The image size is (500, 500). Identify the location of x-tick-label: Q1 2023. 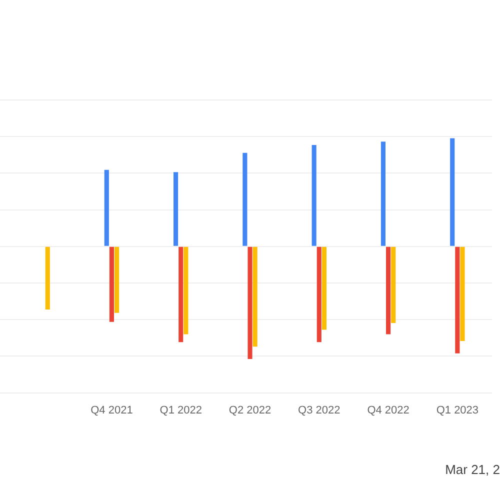
(457, 410).